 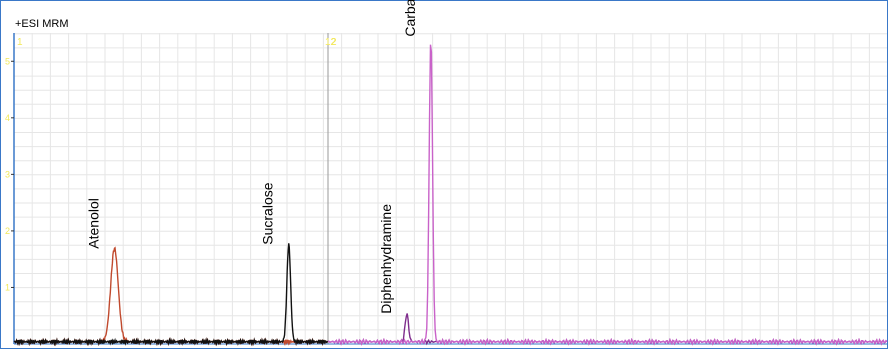 I want to click on peak-label-diphenhydramine: Diphenhydramine, so click(x=386, y=259).